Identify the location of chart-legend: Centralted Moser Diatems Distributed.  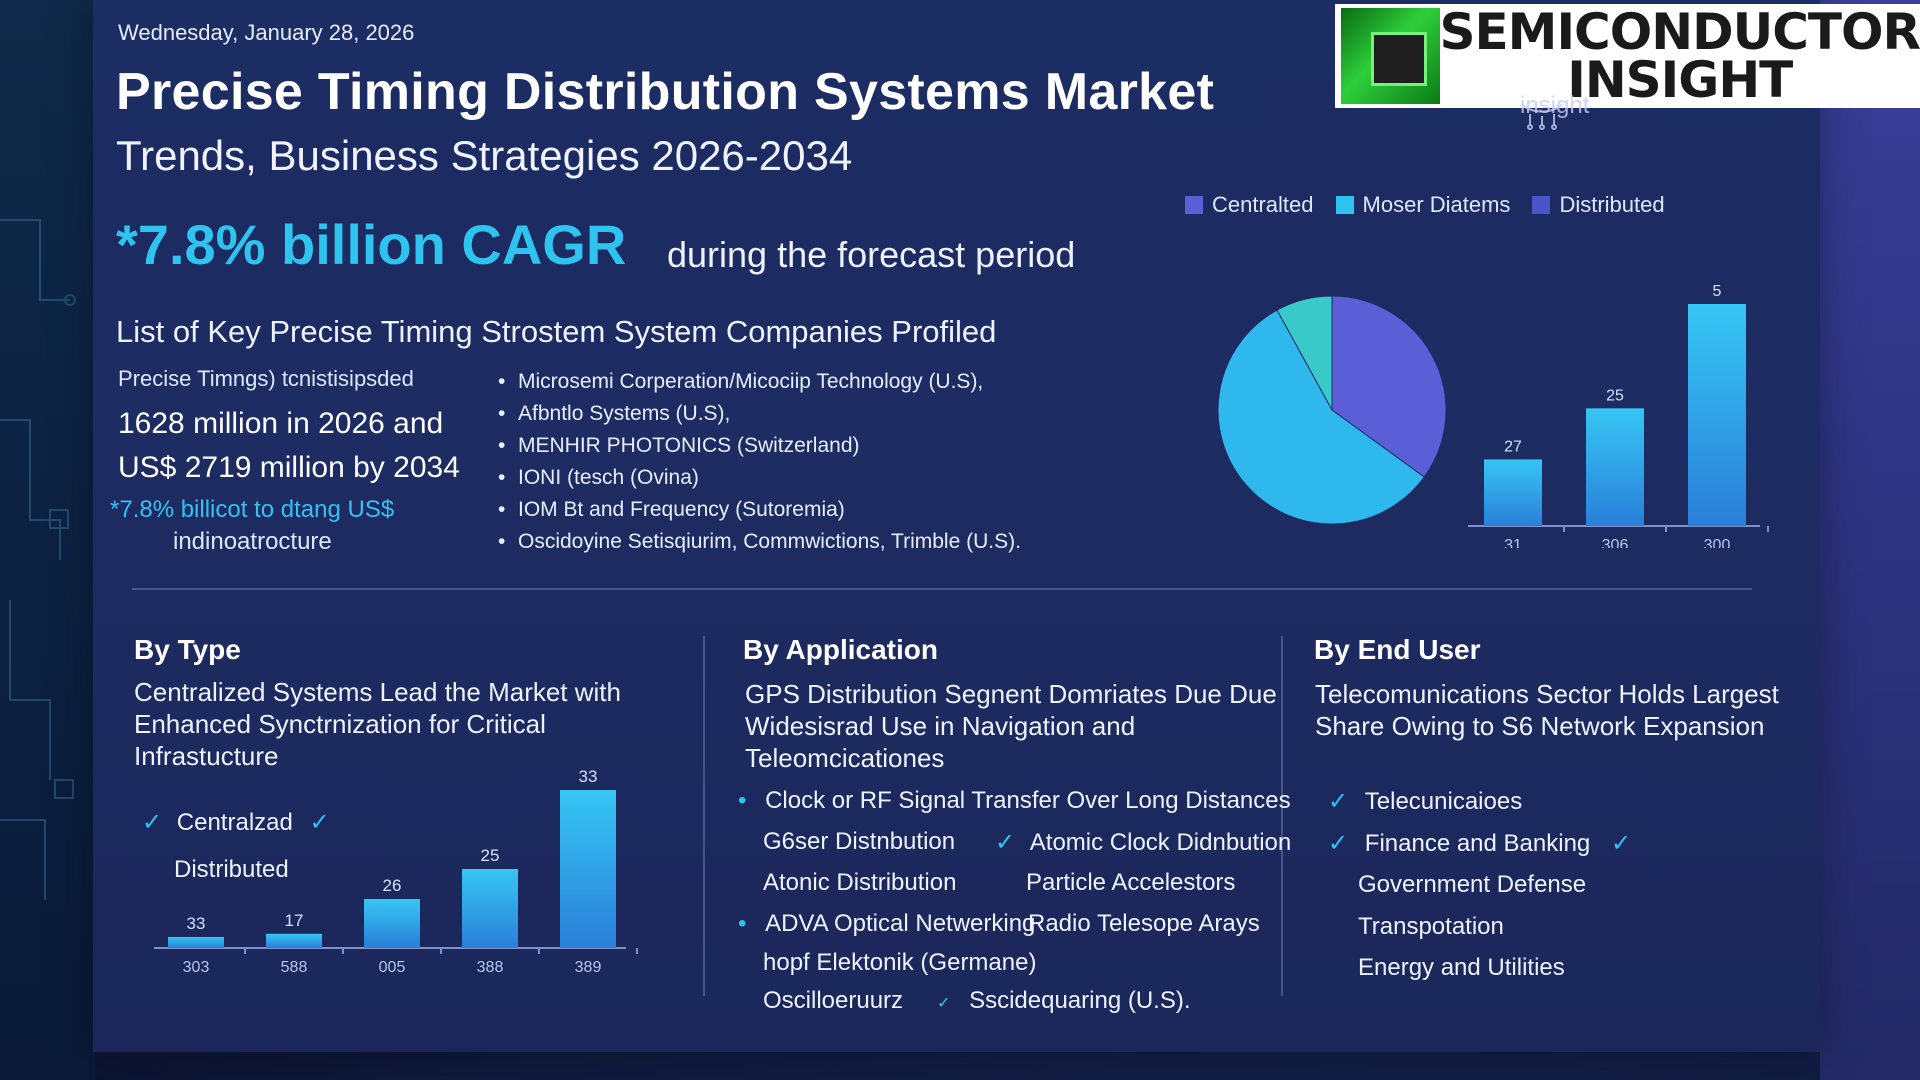
(1425, 205).